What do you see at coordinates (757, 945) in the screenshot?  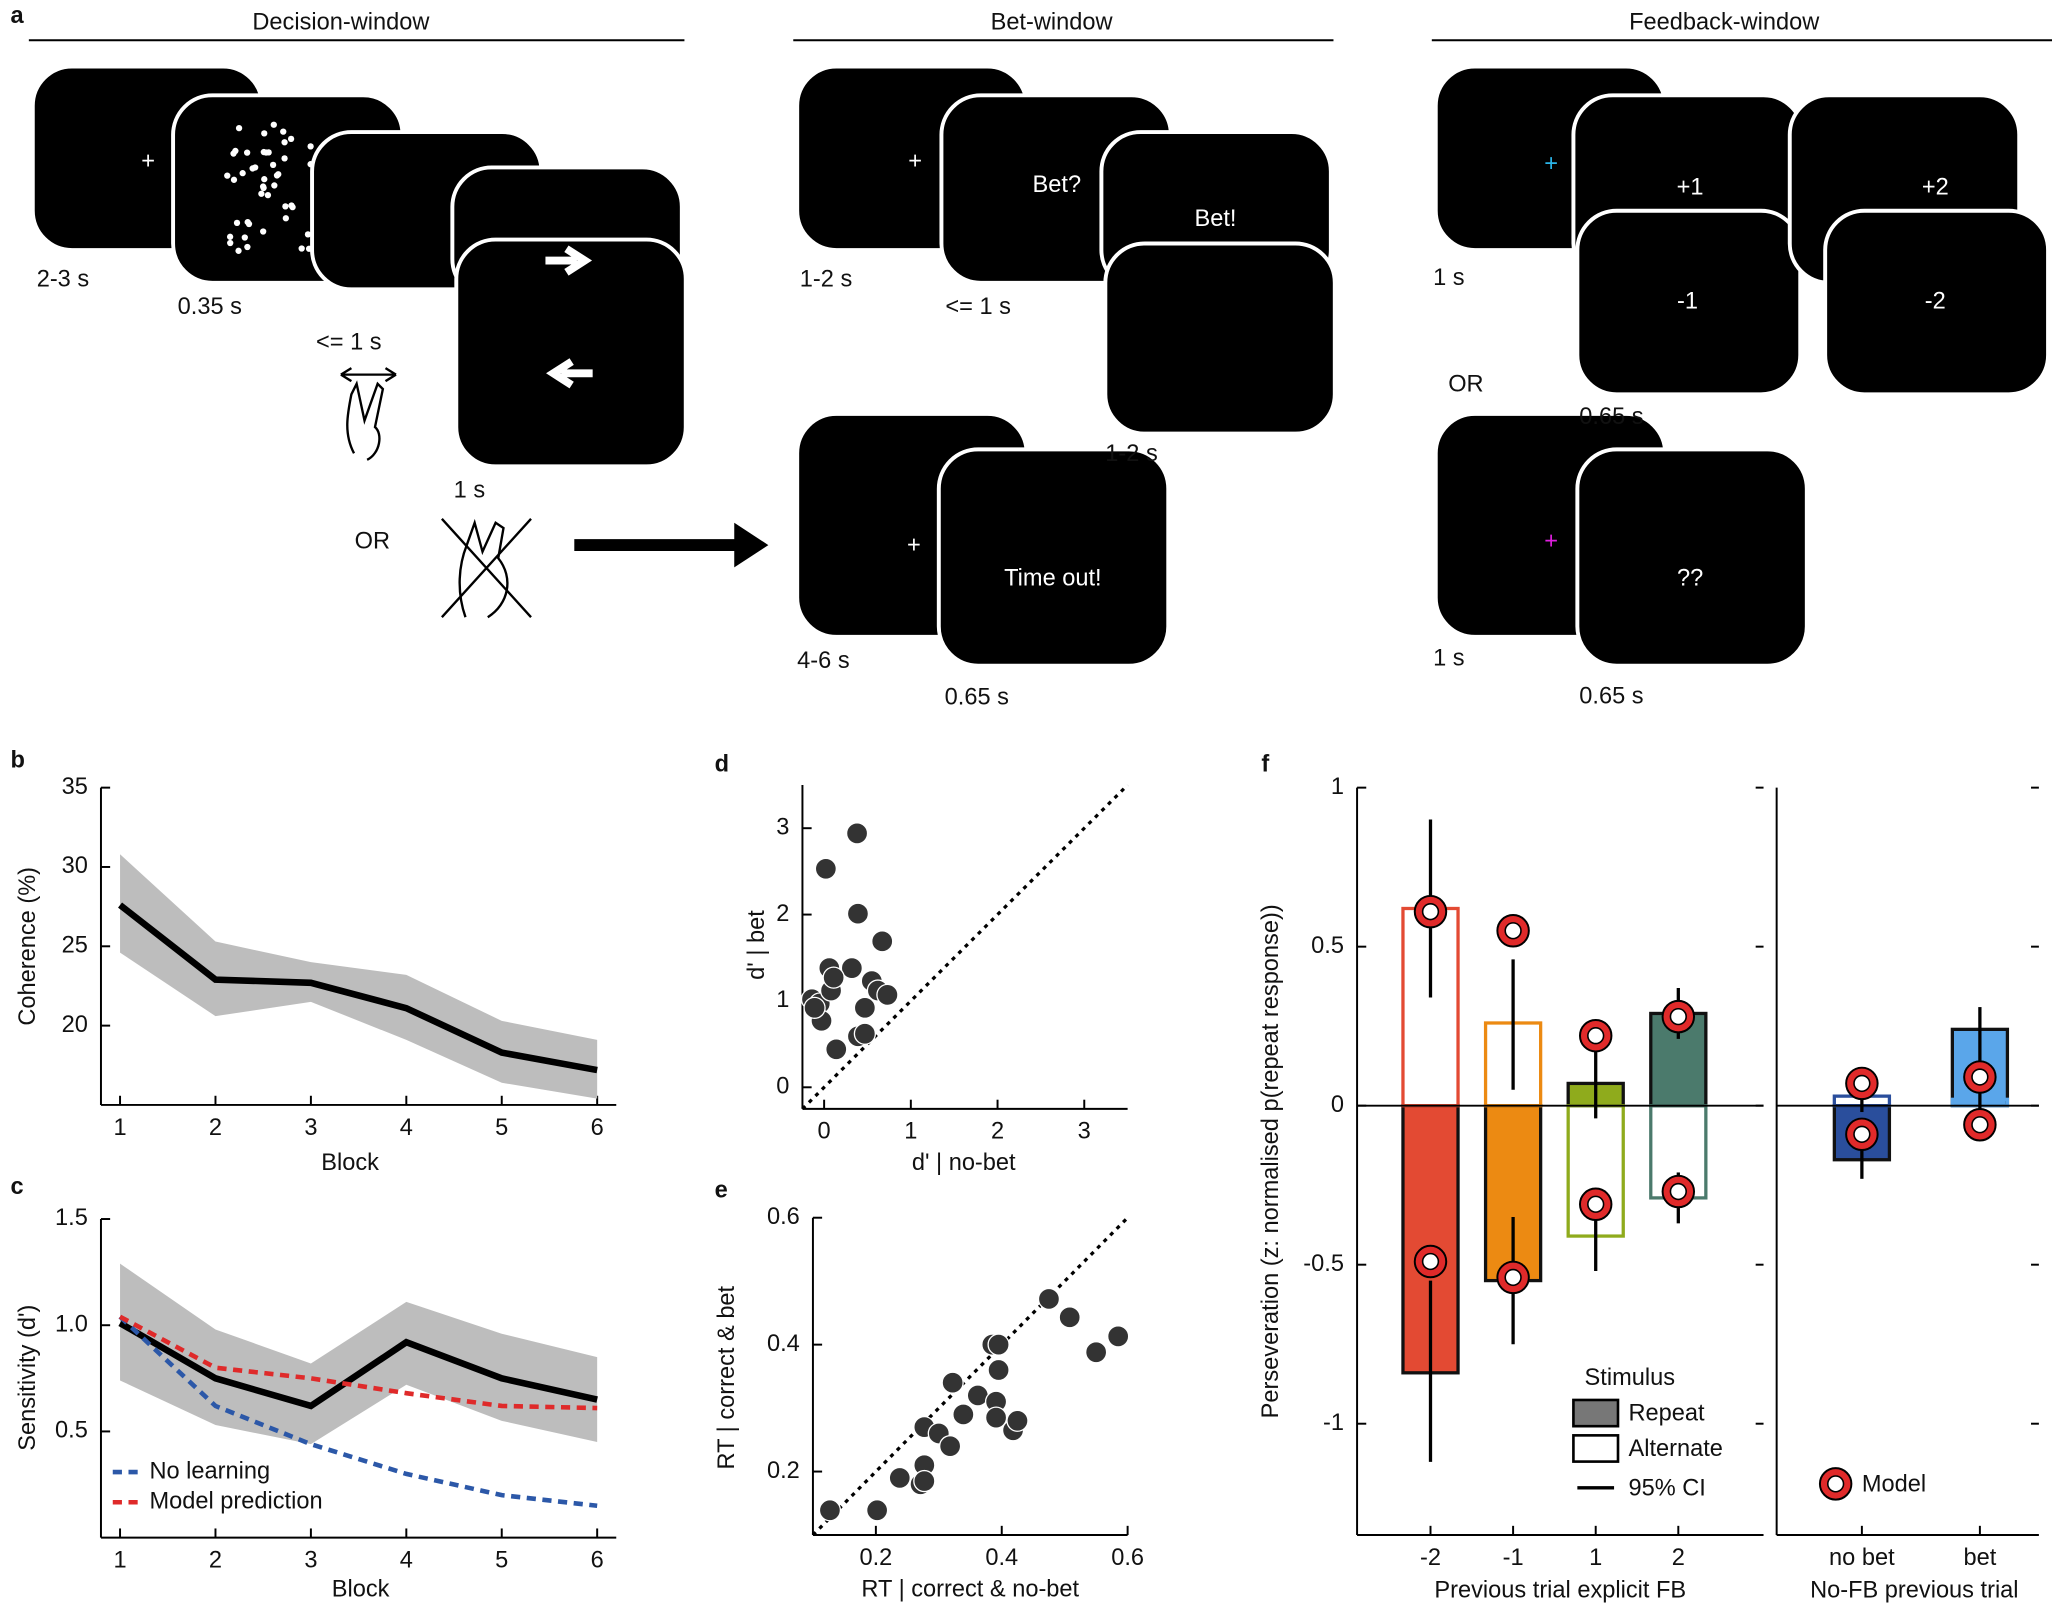 I see `y-axis-label: d' | bet` at bounding box center [757, 945].